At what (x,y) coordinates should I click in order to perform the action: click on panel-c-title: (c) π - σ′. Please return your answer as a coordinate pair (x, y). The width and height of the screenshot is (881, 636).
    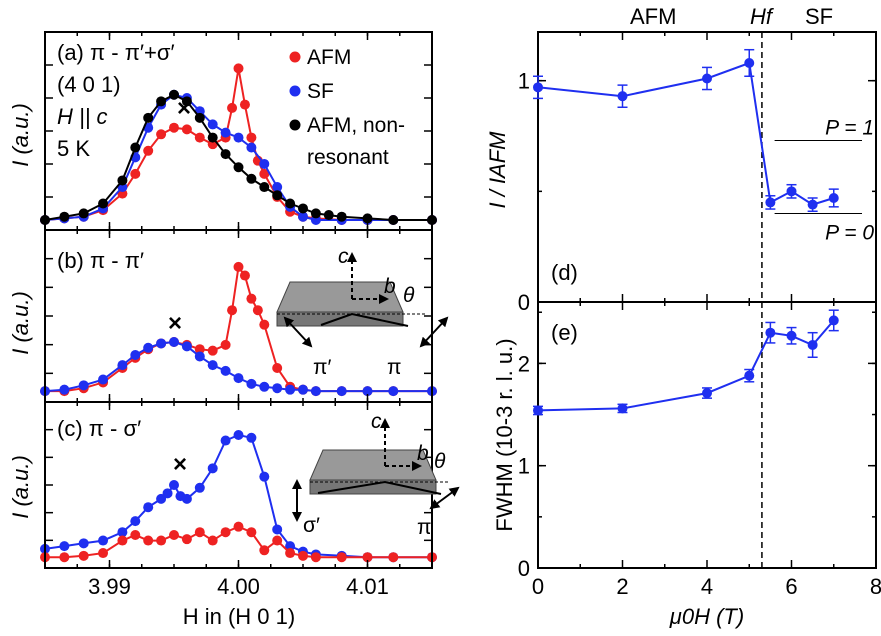
    Looking at the image, I should click on (99, 428).